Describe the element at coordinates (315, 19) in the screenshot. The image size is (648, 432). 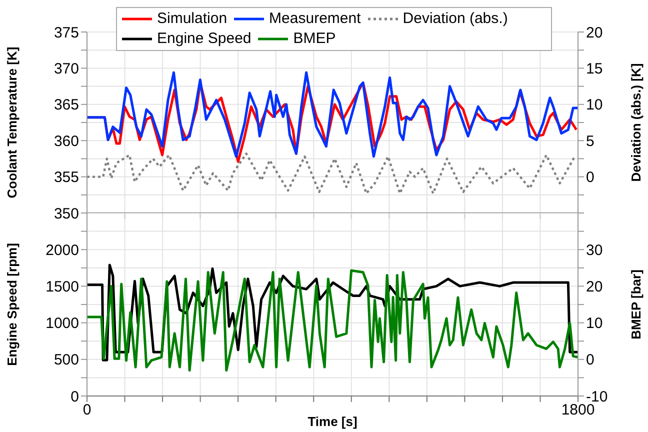
I see `legend-label: Measurement` at that location.